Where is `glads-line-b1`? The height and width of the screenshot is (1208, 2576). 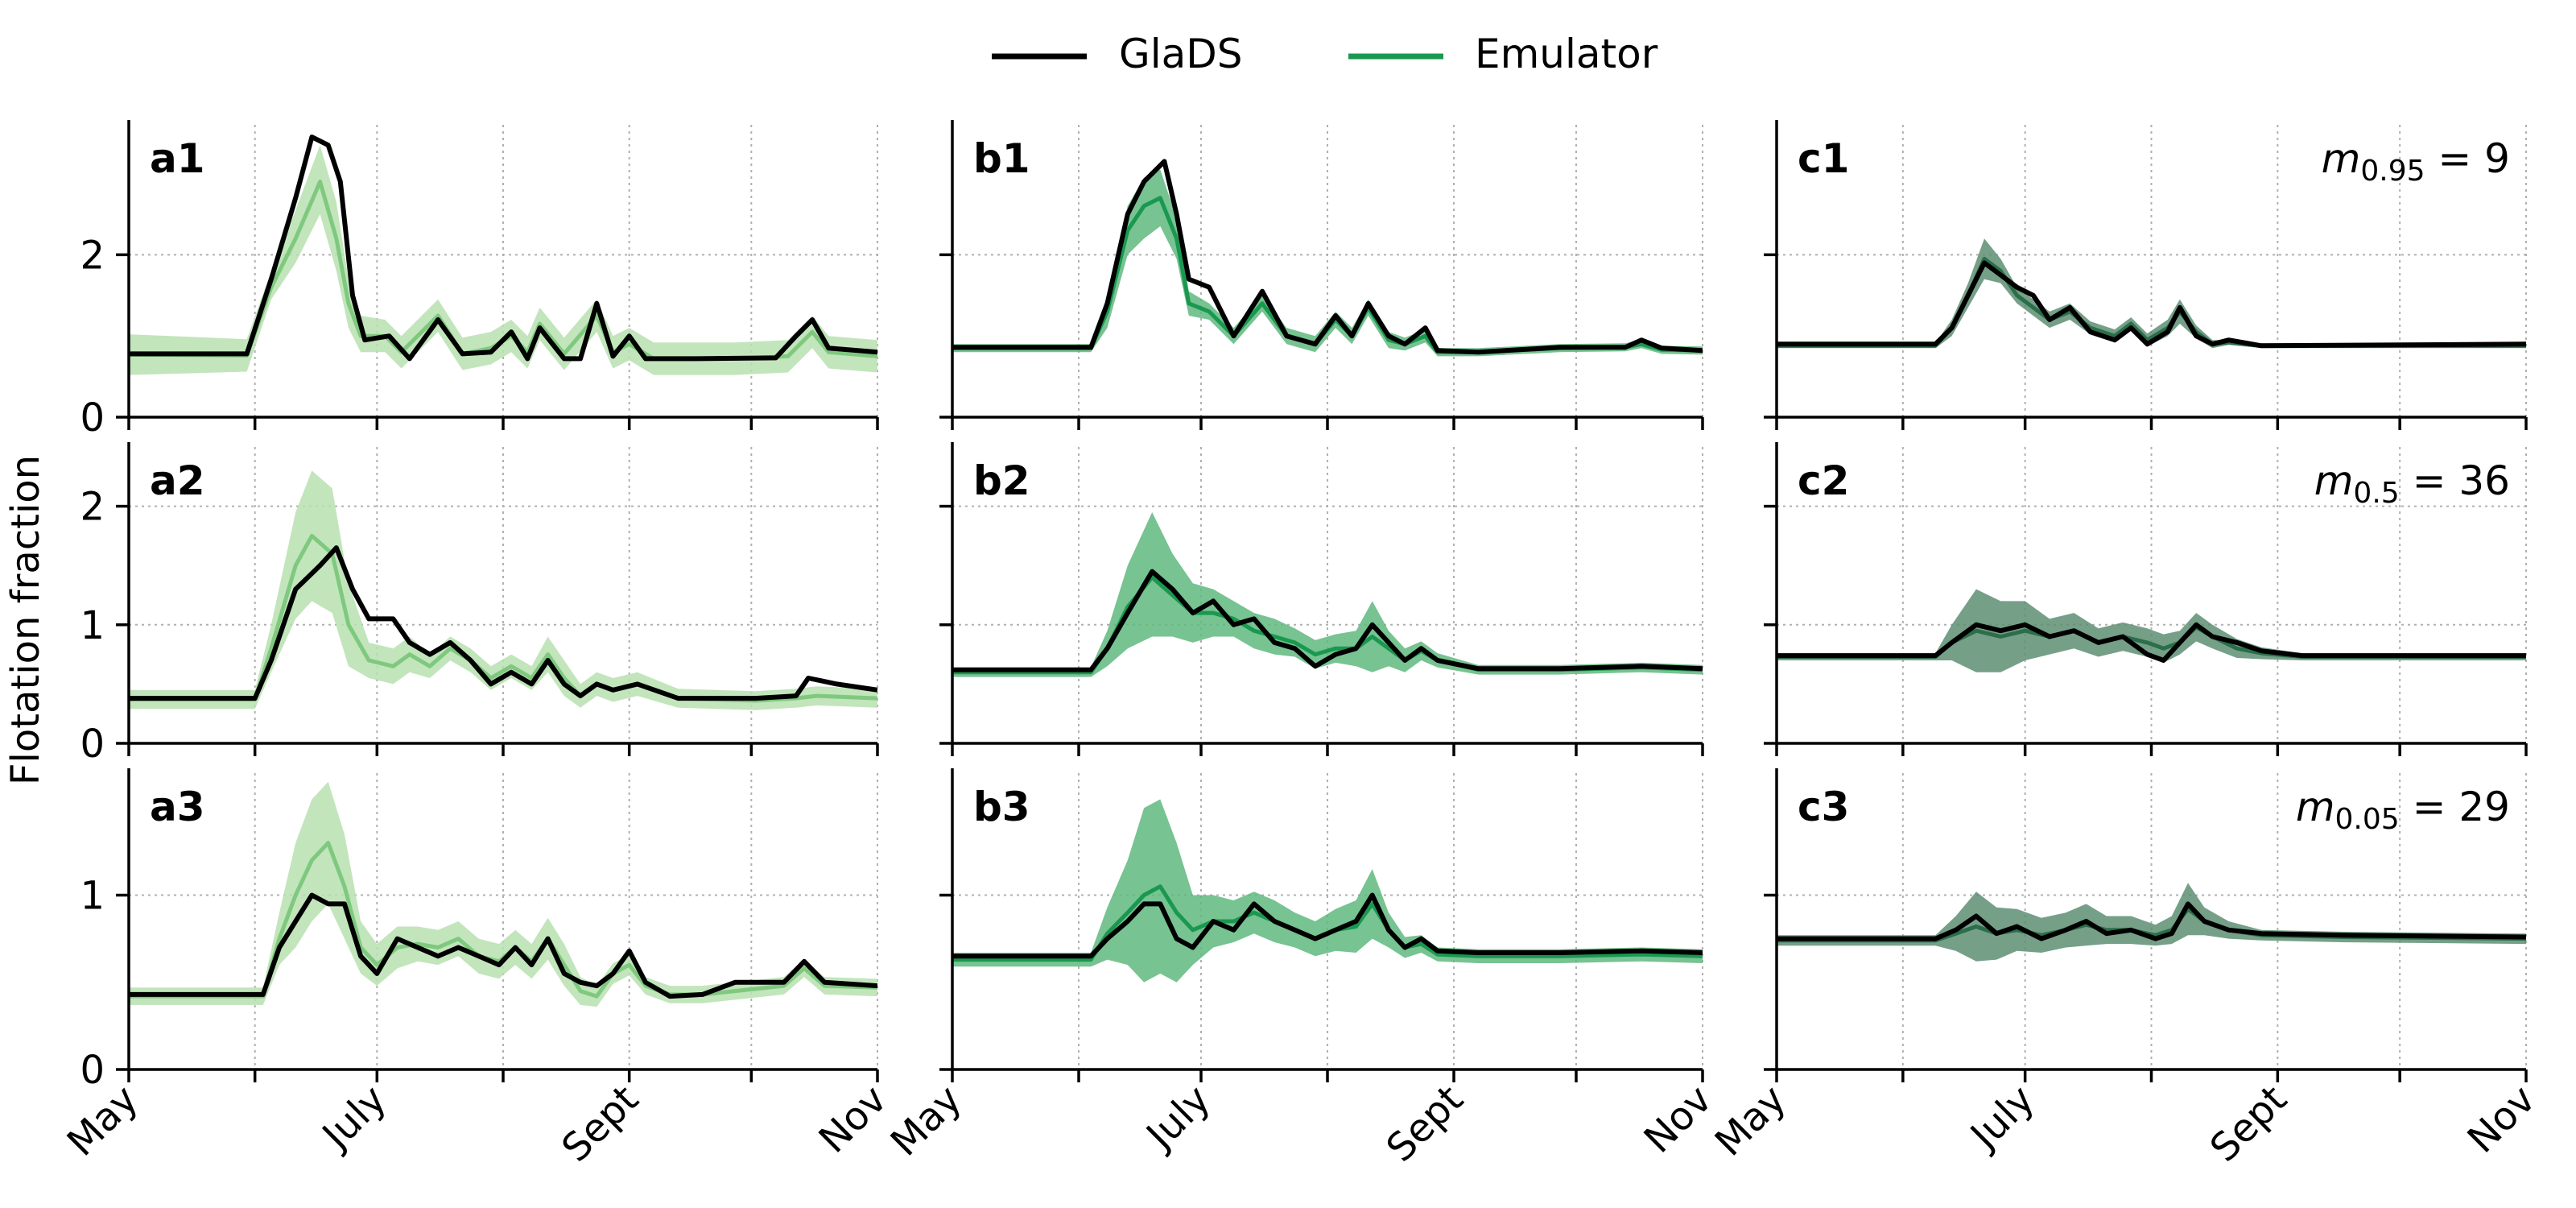 glads-line-b1 is located at coordinates (1327, 257).